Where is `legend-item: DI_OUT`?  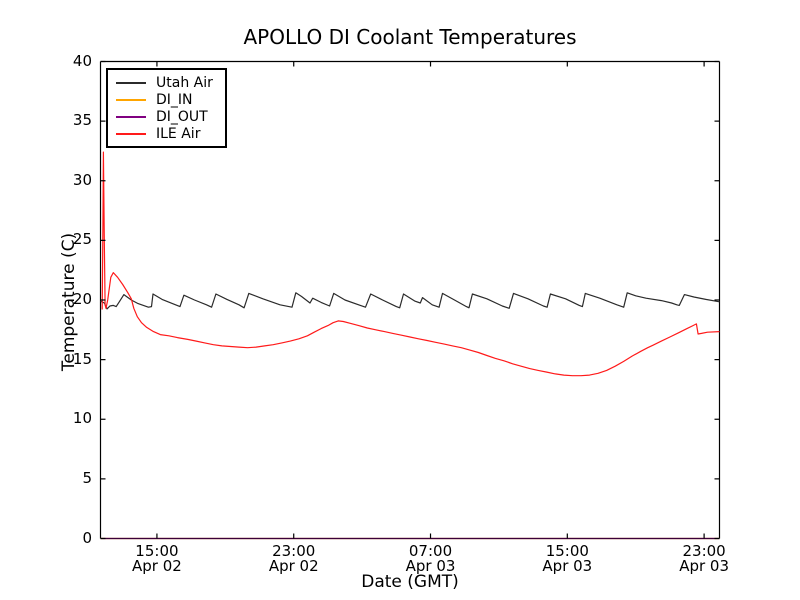 legend-item: DI_OUT is located at coordinates (164, 116).